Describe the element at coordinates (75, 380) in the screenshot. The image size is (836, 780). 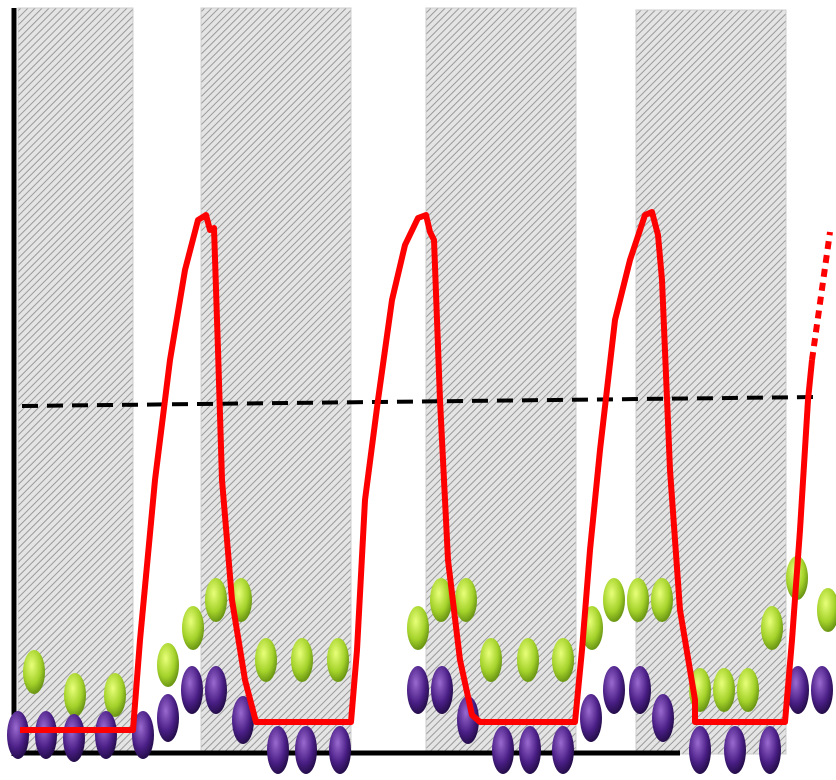
I see `shaded-period` at that location.